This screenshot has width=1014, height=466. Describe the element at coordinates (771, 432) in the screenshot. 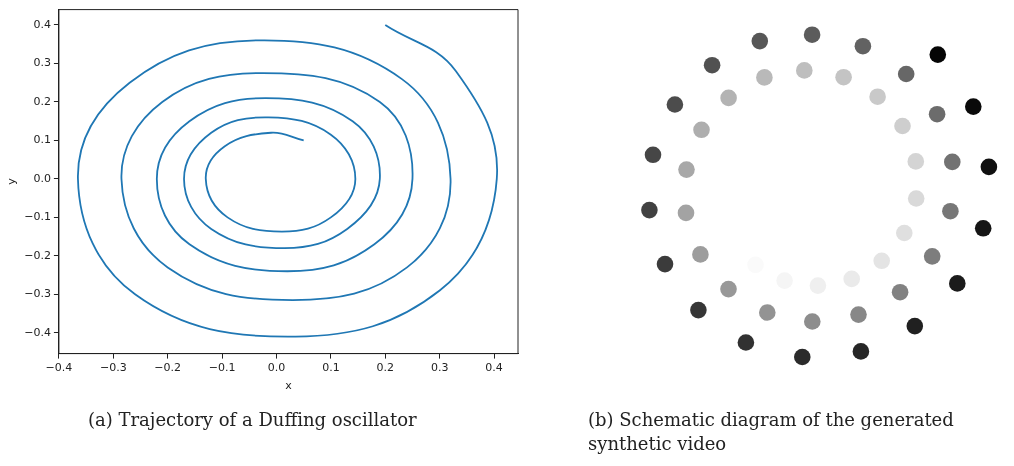

I see `text: (b) Schematic diagram of the generated synthetic video` at that location.